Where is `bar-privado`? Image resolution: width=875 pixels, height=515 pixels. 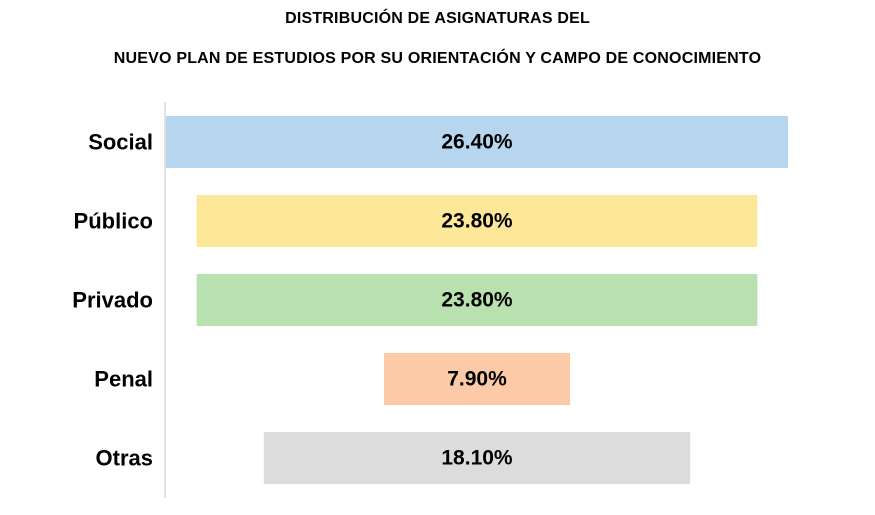
bar-privado is located at coordinates (477, 300).